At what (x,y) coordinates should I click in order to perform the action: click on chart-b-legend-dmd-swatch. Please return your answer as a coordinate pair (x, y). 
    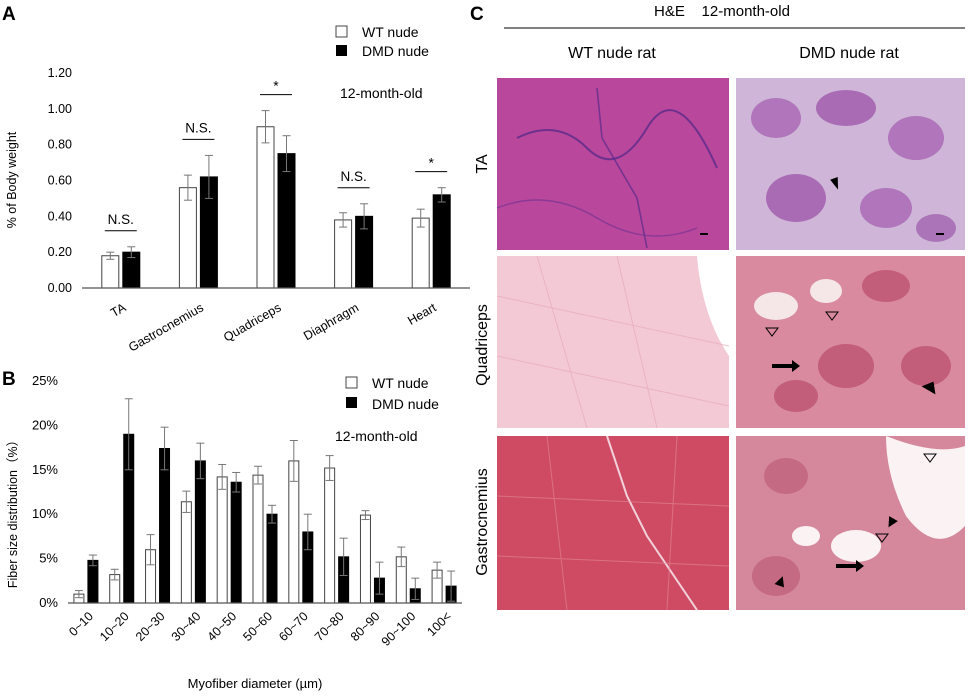
    Looking at the image, I should click on (351, 402).